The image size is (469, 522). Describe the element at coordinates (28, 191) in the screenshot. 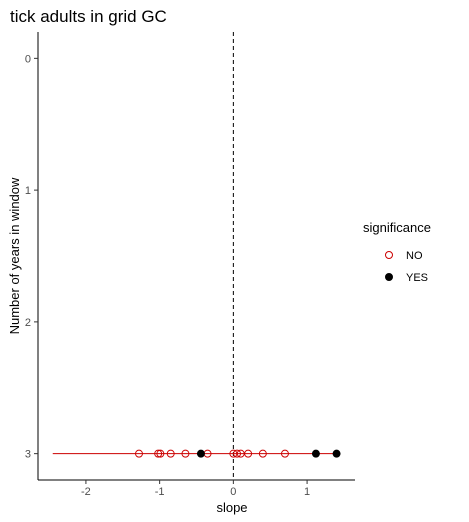

I see `y-tick-label: 1` at that location.